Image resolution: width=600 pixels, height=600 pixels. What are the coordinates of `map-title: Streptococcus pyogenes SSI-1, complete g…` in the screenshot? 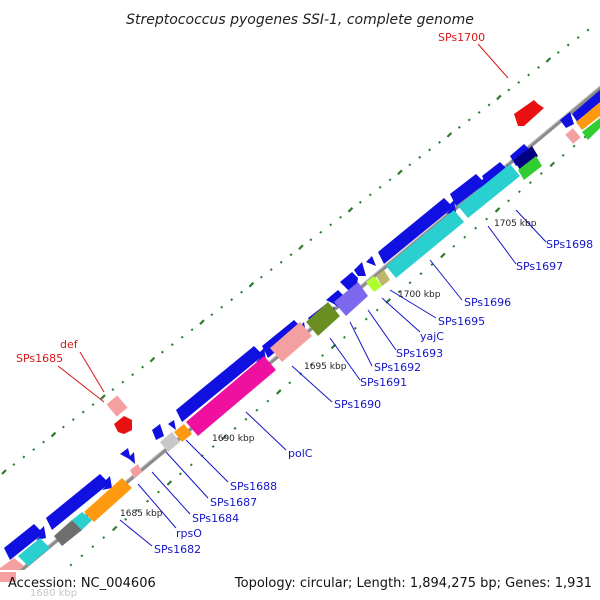 It's located at (300, 20).